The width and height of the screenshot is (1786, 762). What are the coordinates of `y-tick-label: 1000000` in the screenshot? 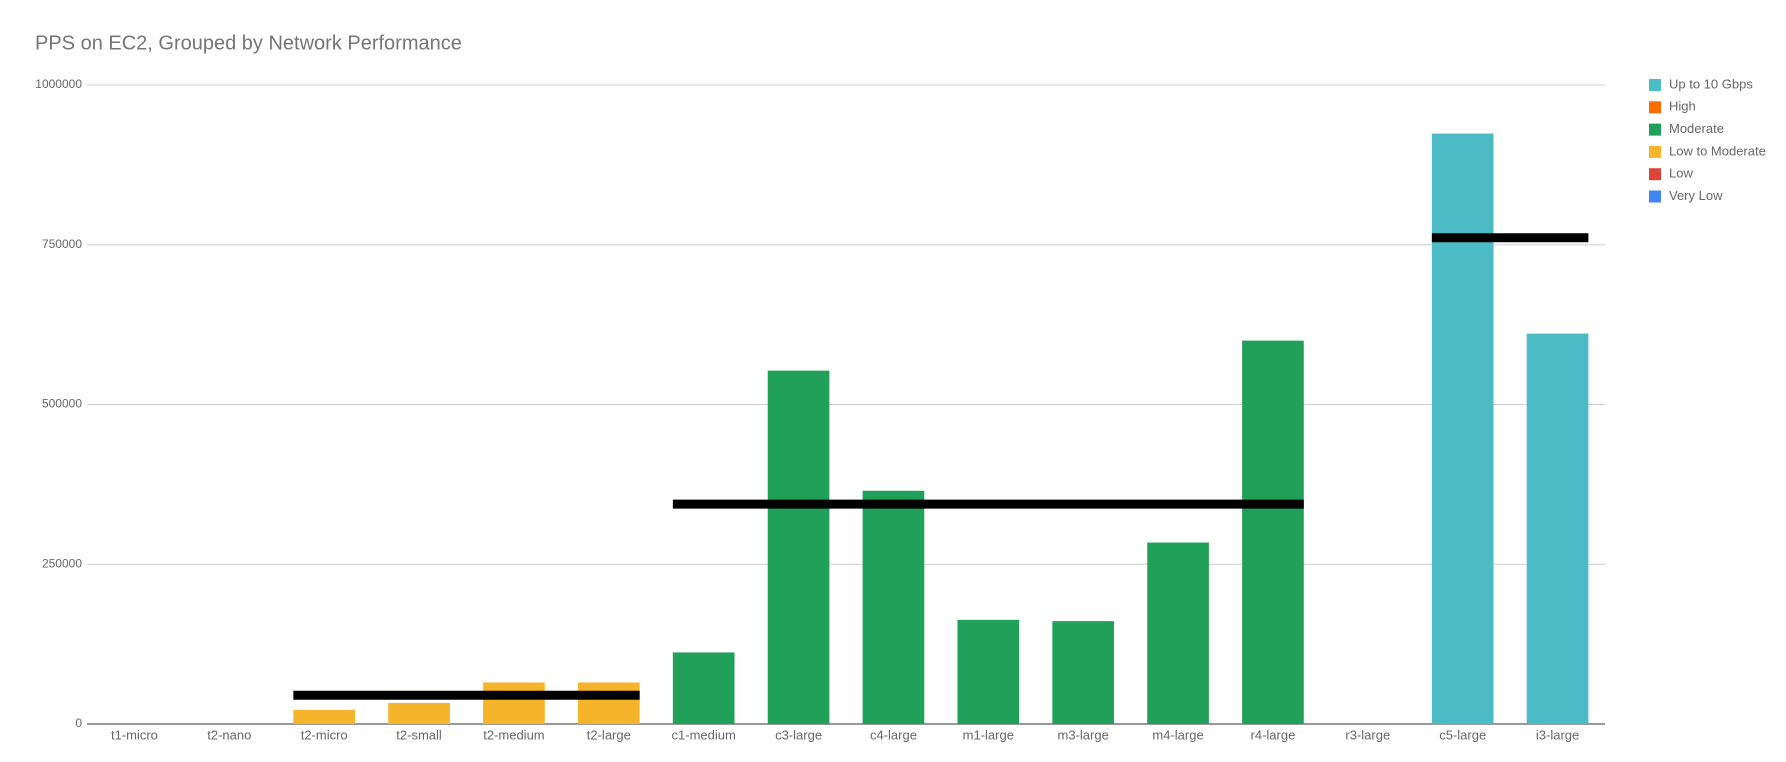 It's located at (58, 84).